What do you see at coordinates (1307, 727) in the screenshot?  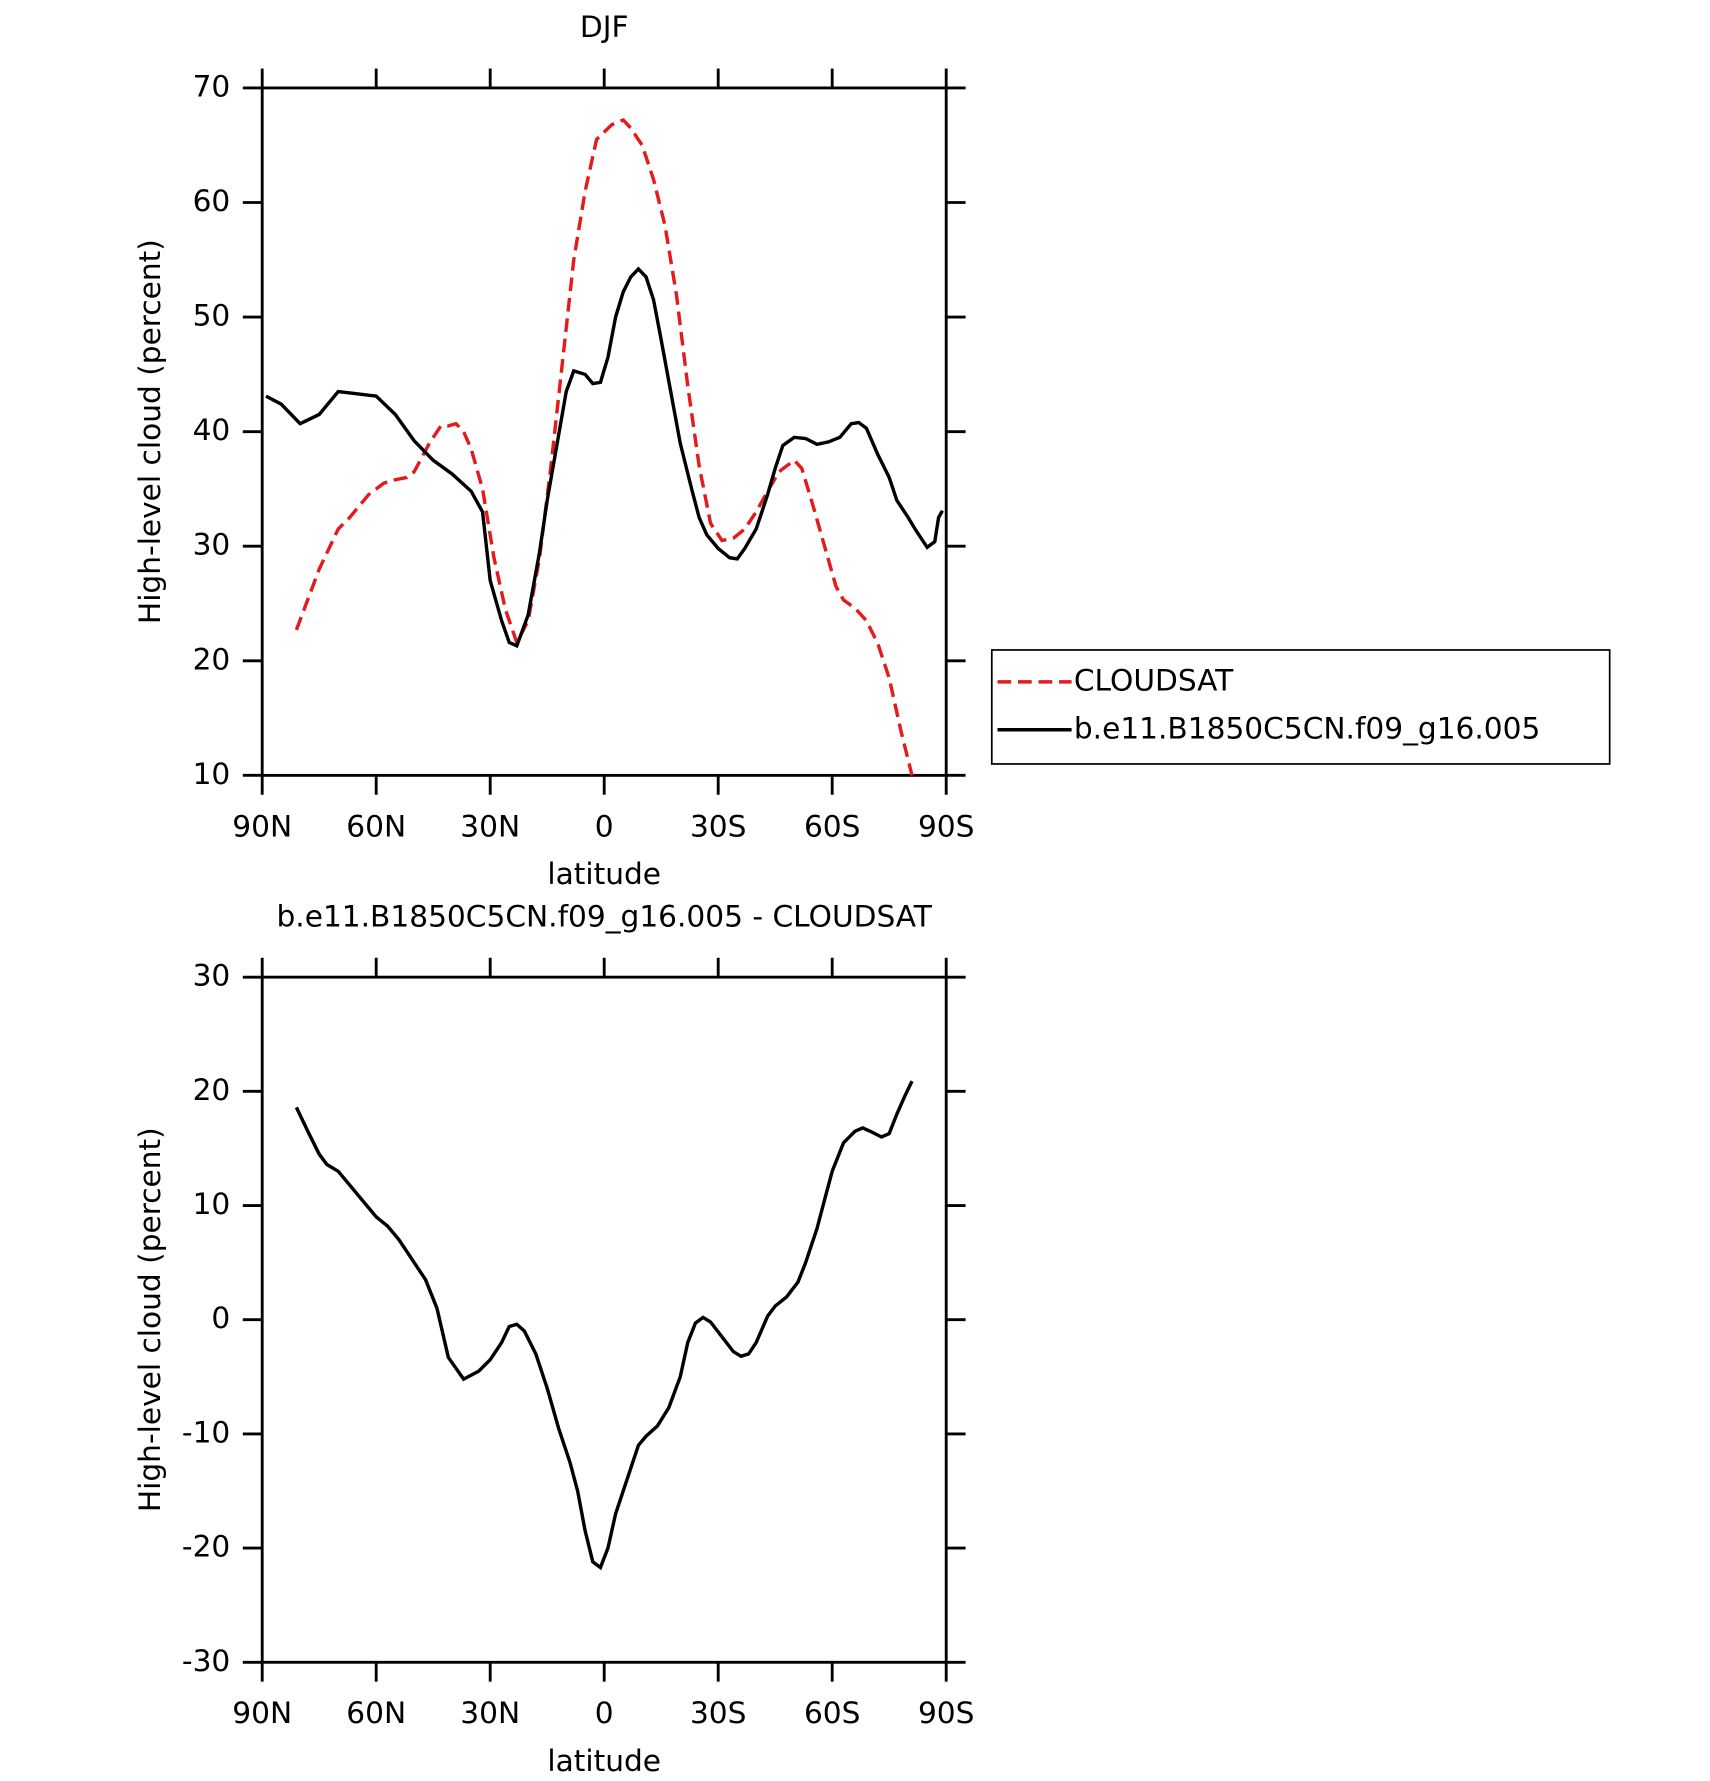 I see `legend-label: b.e11.B1850C5CN.f09_g16.005` at bounding box center [1307, 727].